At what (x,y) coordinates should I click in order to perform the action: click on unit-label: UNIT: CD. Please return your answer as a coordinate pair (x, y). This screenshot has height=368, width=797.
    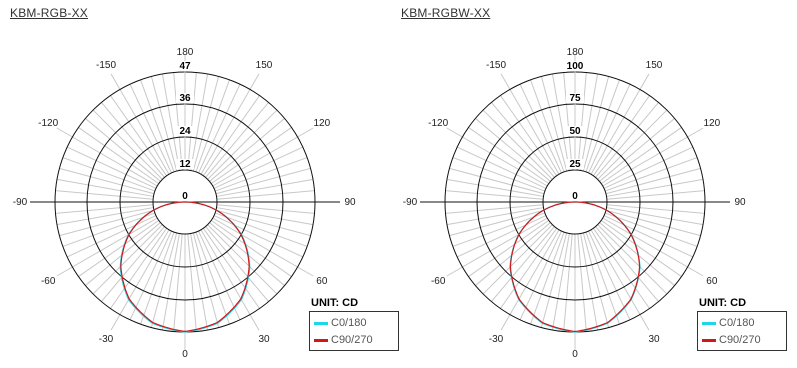
    Looking at the image, I should click on (723, 303).